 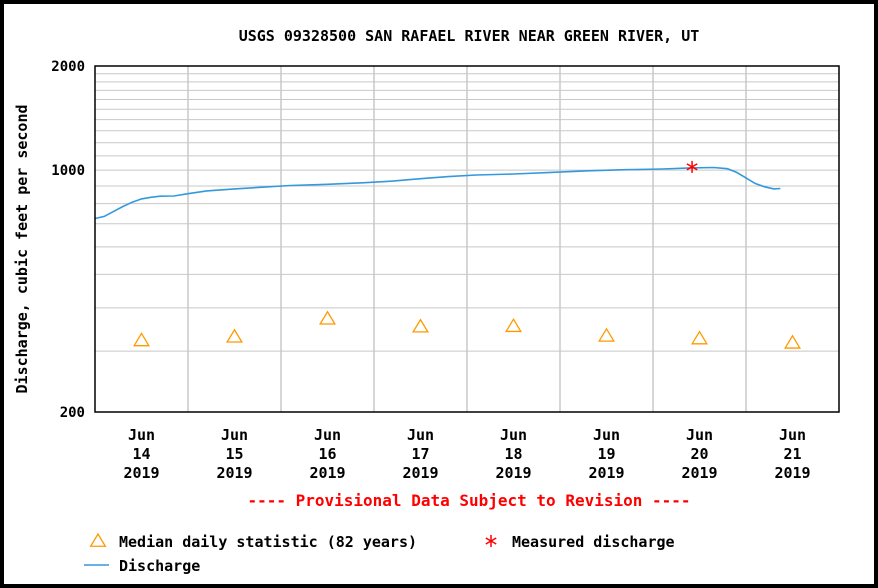 What do you see at coordinates (22, 249) in the screenshot?
I see `y-axis-label: Discharge, cubic feet per second` at bounding box center [22, 249].